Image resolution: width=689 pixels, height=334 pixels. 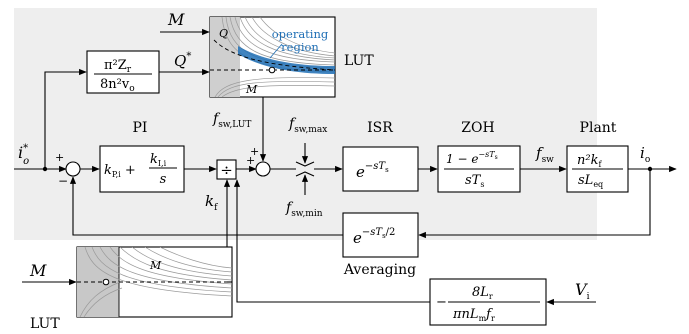 I want to click on gain-q-den: 8n²v, so click(x=115, y=84).